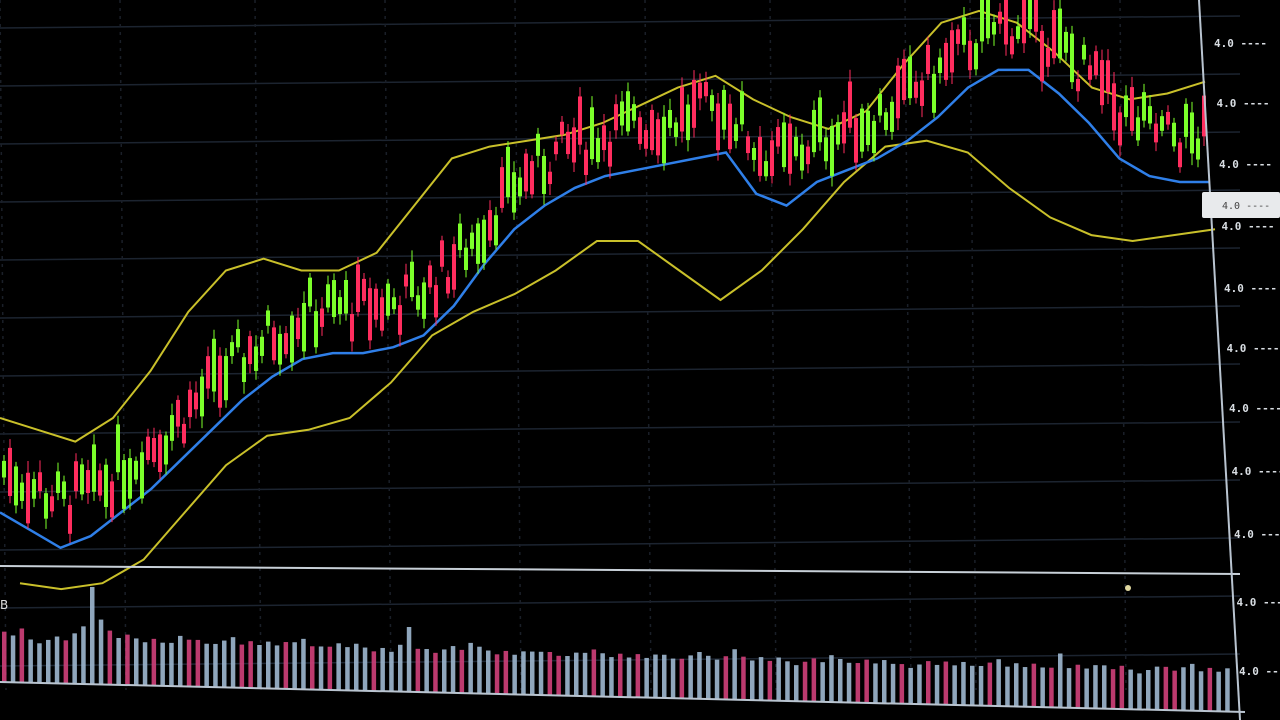 This screenshot has height=720, width=1280. Describe the element at coordinates (1246, 206) in the screenshot. I see `current-price-tag-text: 4.0 ----` at that location.